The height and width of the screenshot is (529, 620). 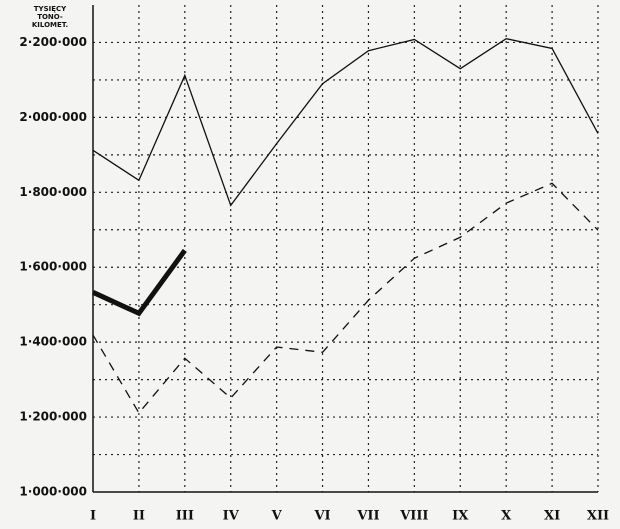 I want to click on y-tick-label: 1·200·000, so click(x=53, y=417).